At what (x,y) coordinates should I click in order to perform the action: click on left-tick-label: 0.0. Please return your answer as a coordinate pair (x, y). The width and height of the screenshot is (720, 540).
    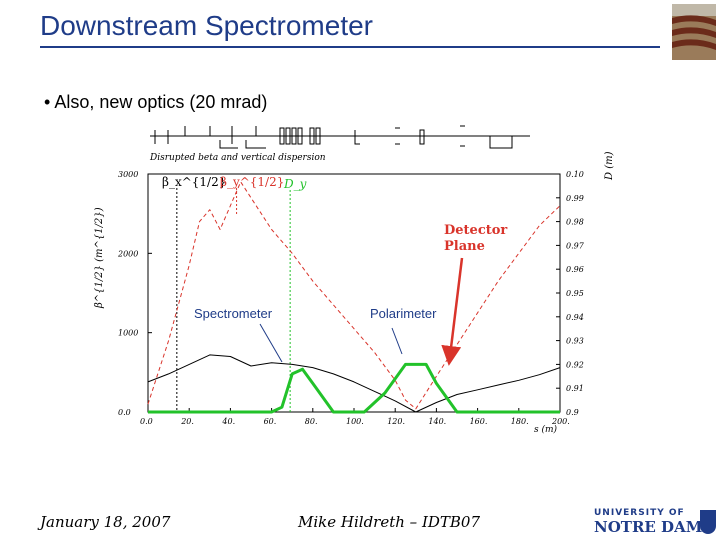
    Looking at the image, I should click on (124, 412).